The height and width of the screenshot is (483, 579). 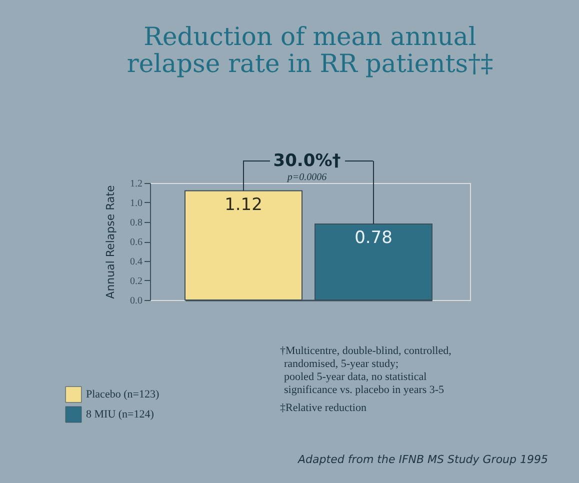 What do you see at coordinates (120, 414) in the screenshot?
I see `legend-label: 8 MIU (n=124)` at bounding box center [120, 414].